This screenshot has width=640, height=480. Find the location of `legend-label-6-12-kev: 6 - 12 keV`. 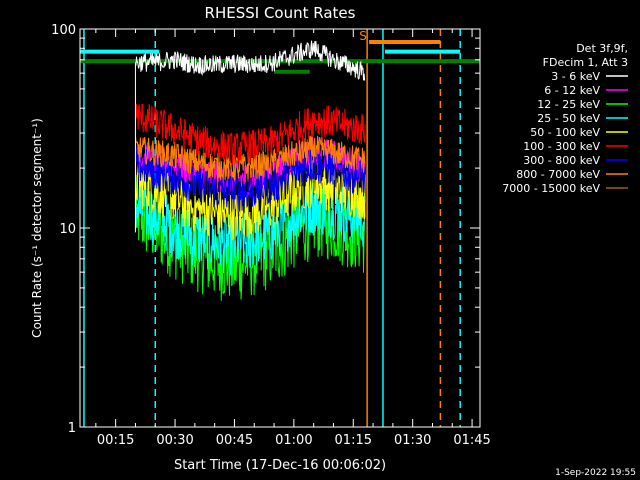

legend-label-6-12-kev: 6 - 12 keV is located at coordinates (572, 90).